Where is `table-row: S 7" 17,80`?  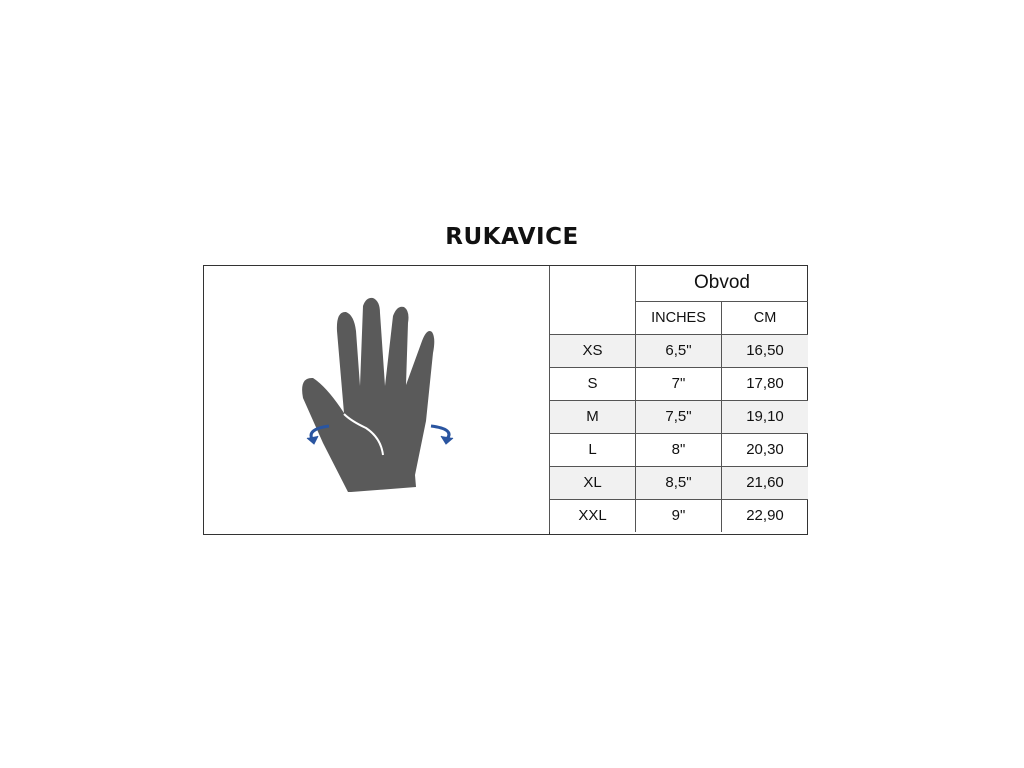
table-row: S 7" 17,80 is located at coordinates (678, 383).